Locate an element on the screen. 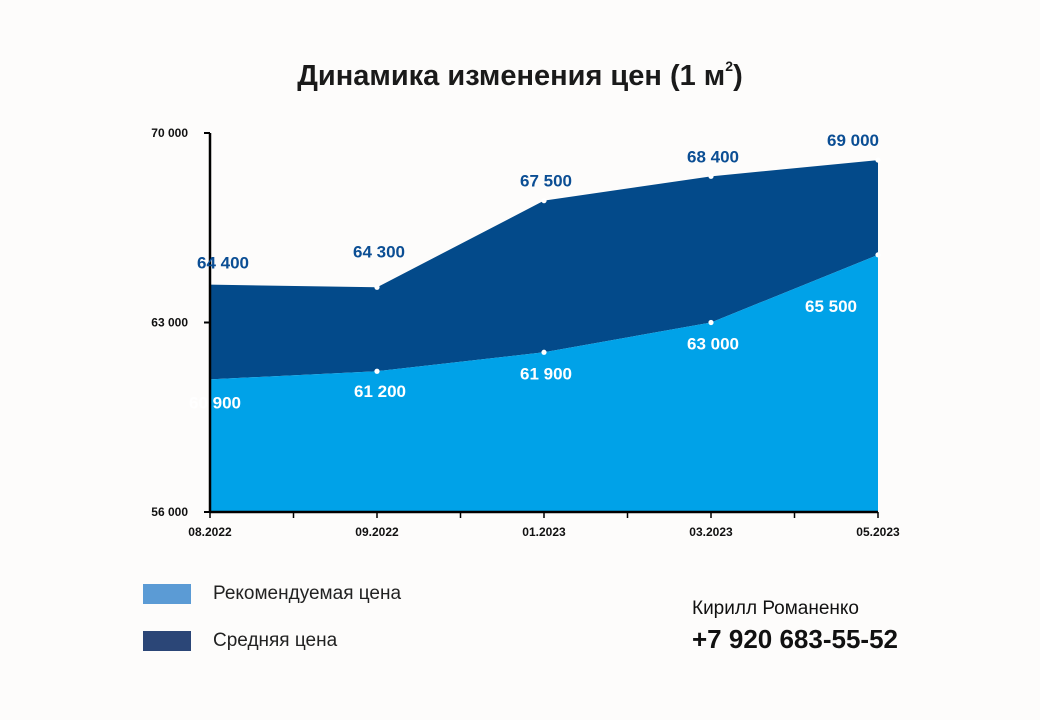  data-label-average: 64 300 is located at coordinates (379, 251).